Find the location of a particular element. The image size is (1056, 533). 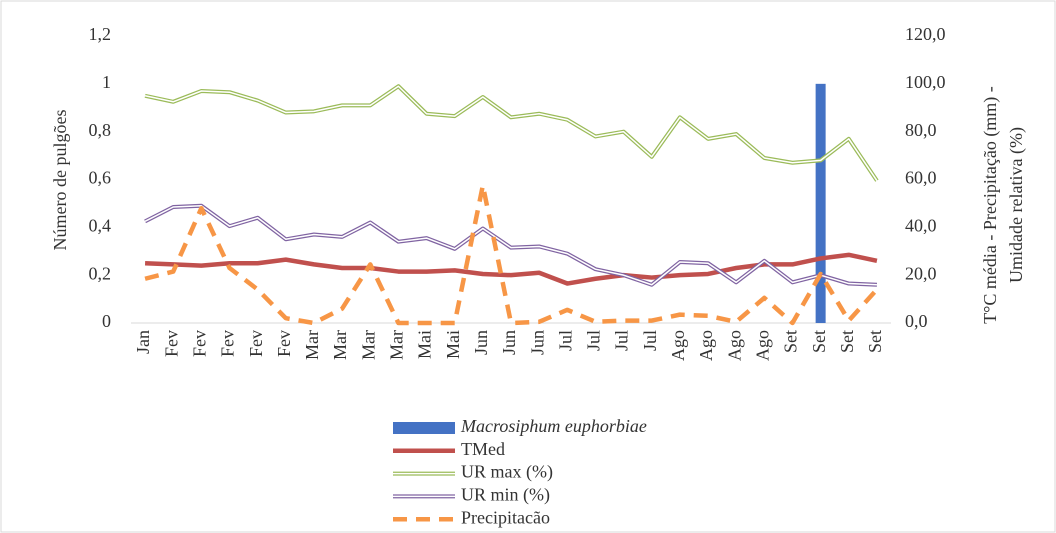

y-tick-label: 1,2 is located at coordinates (100, 34).